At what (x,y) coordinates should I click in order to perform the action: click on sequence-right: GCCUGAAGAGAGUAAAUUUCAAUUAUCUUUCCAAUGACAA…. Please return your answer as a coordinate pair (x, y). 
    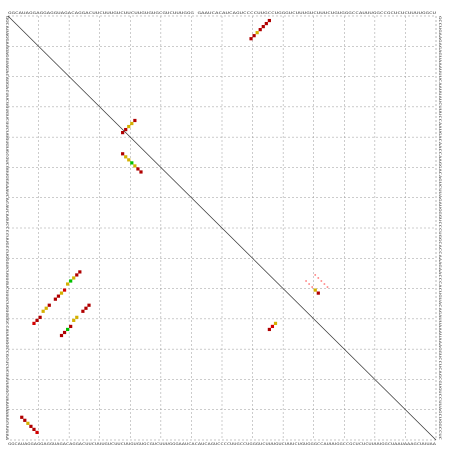
    Looking at the image, I should click on (440, 228).